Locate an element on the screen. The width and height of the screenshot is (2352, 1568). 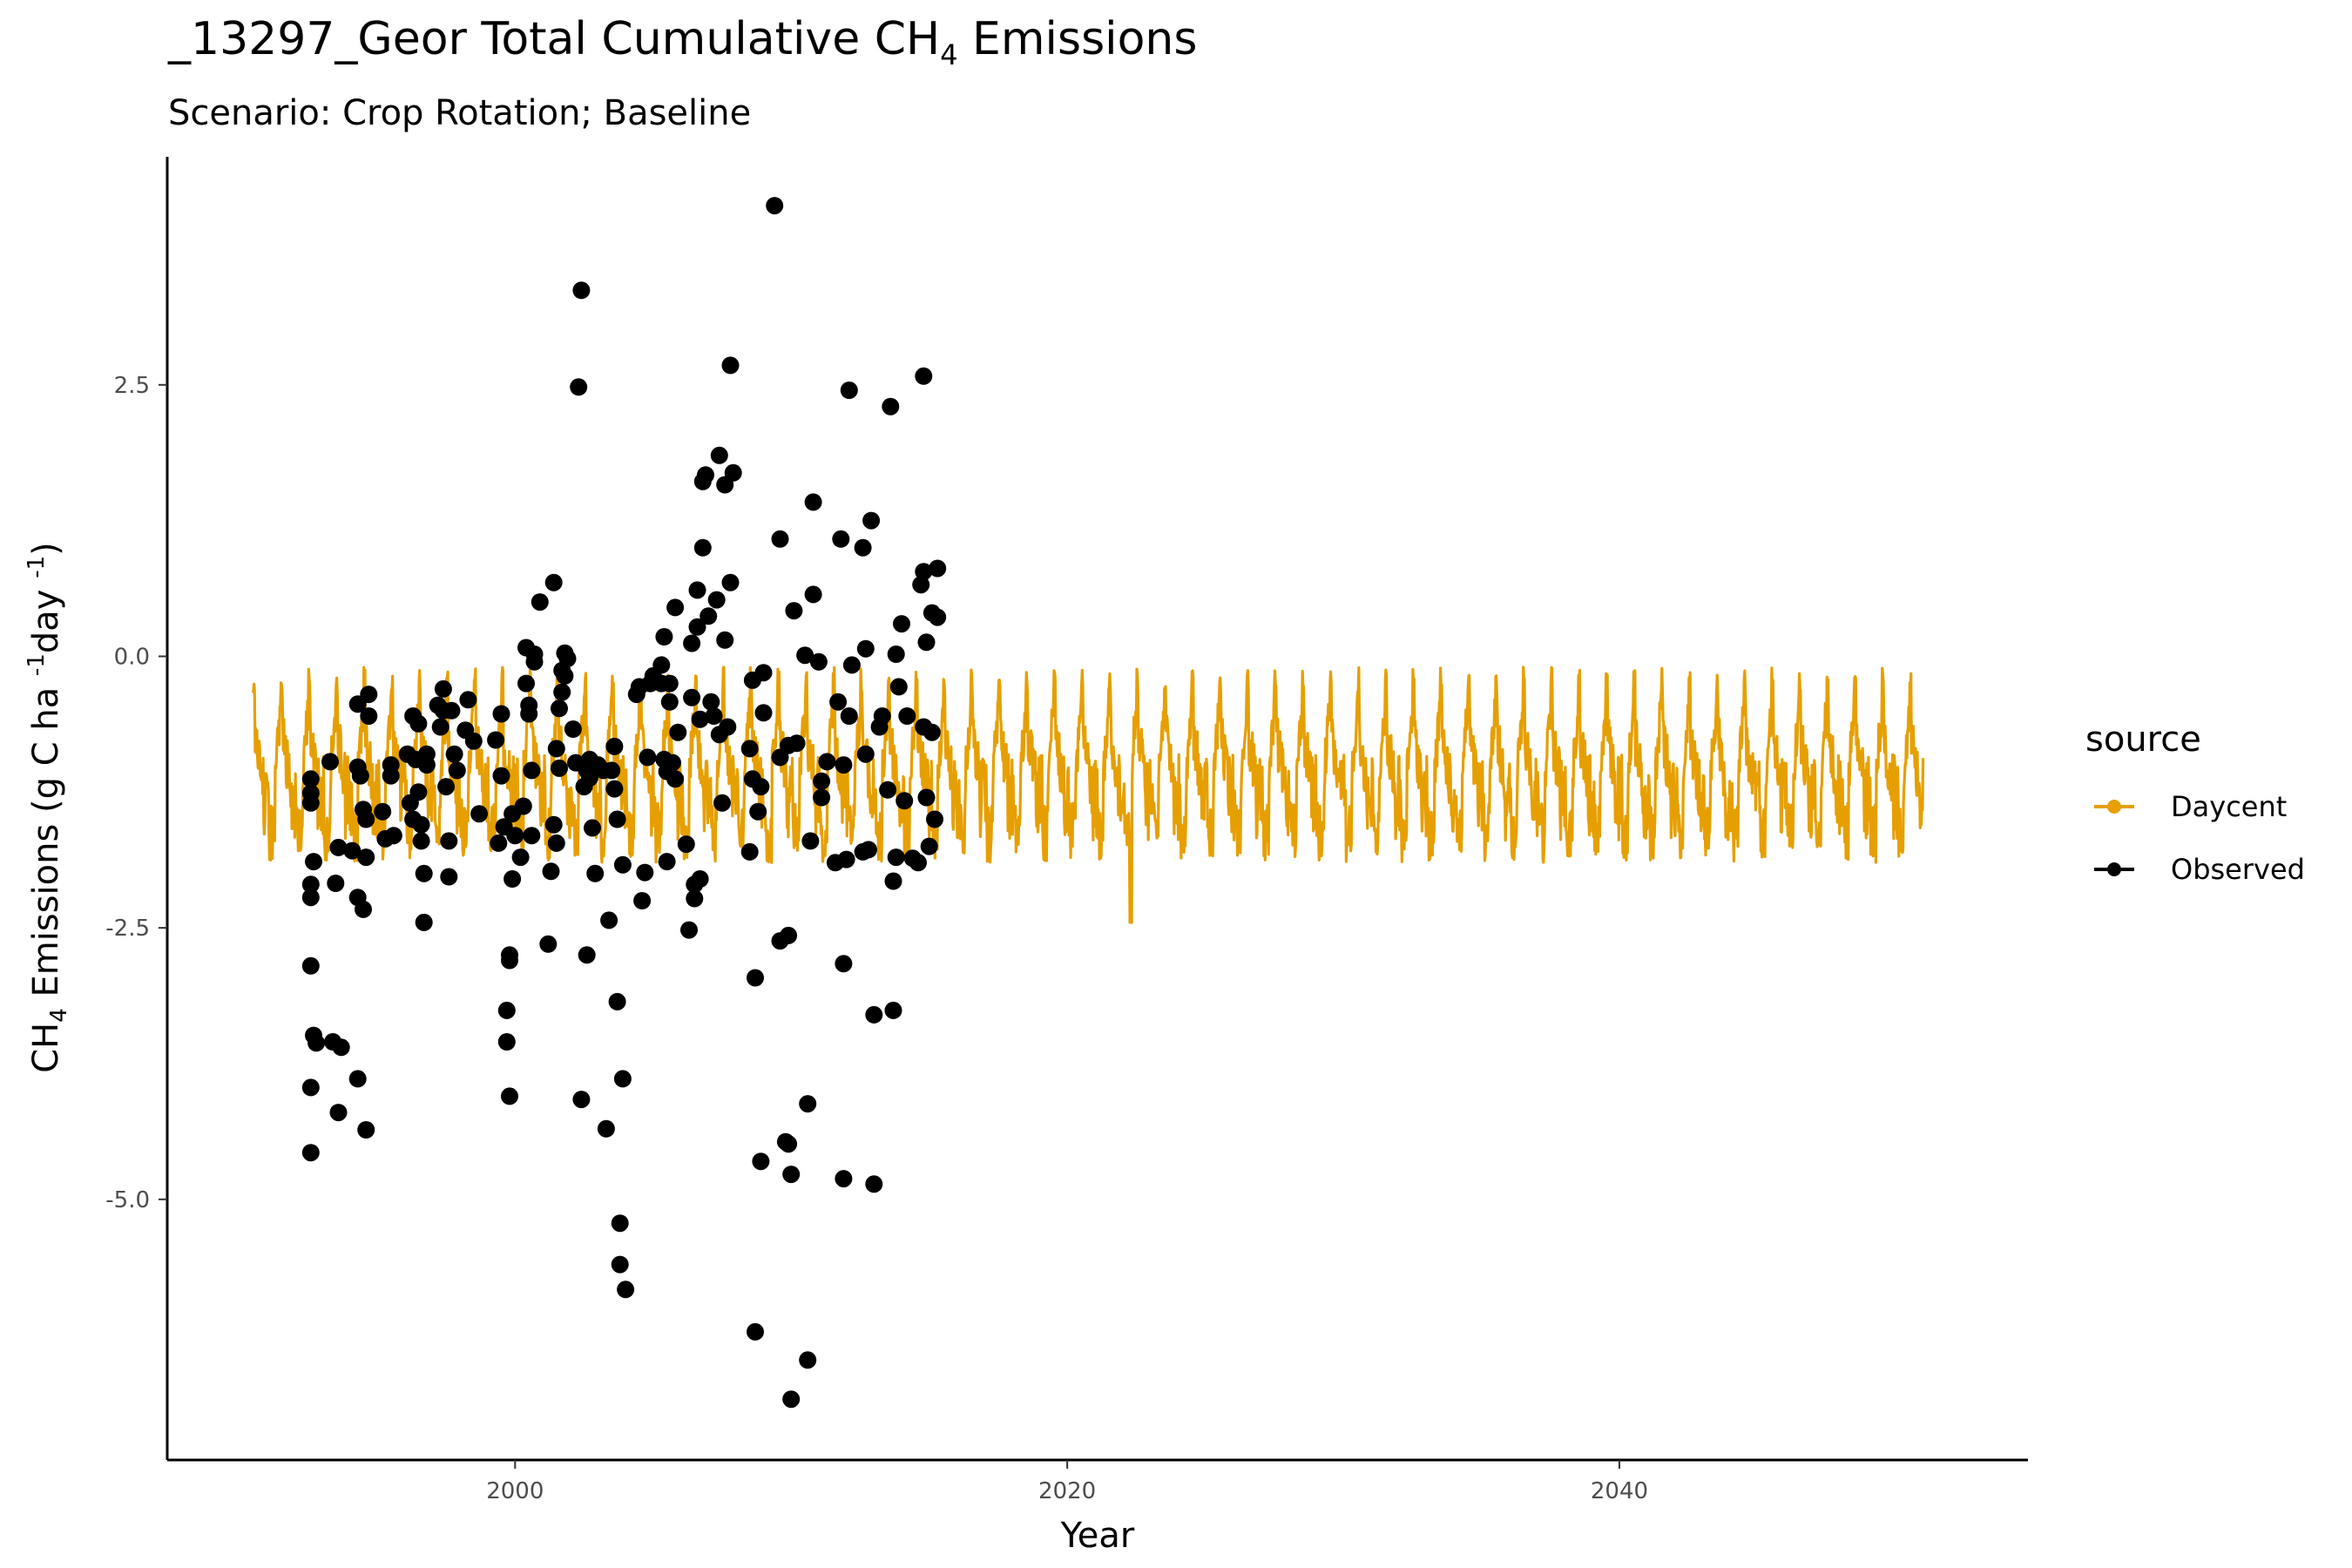
chart-subtitle: Scenario: Crop Rotation; Baseline is located at coordinates (460, 113).